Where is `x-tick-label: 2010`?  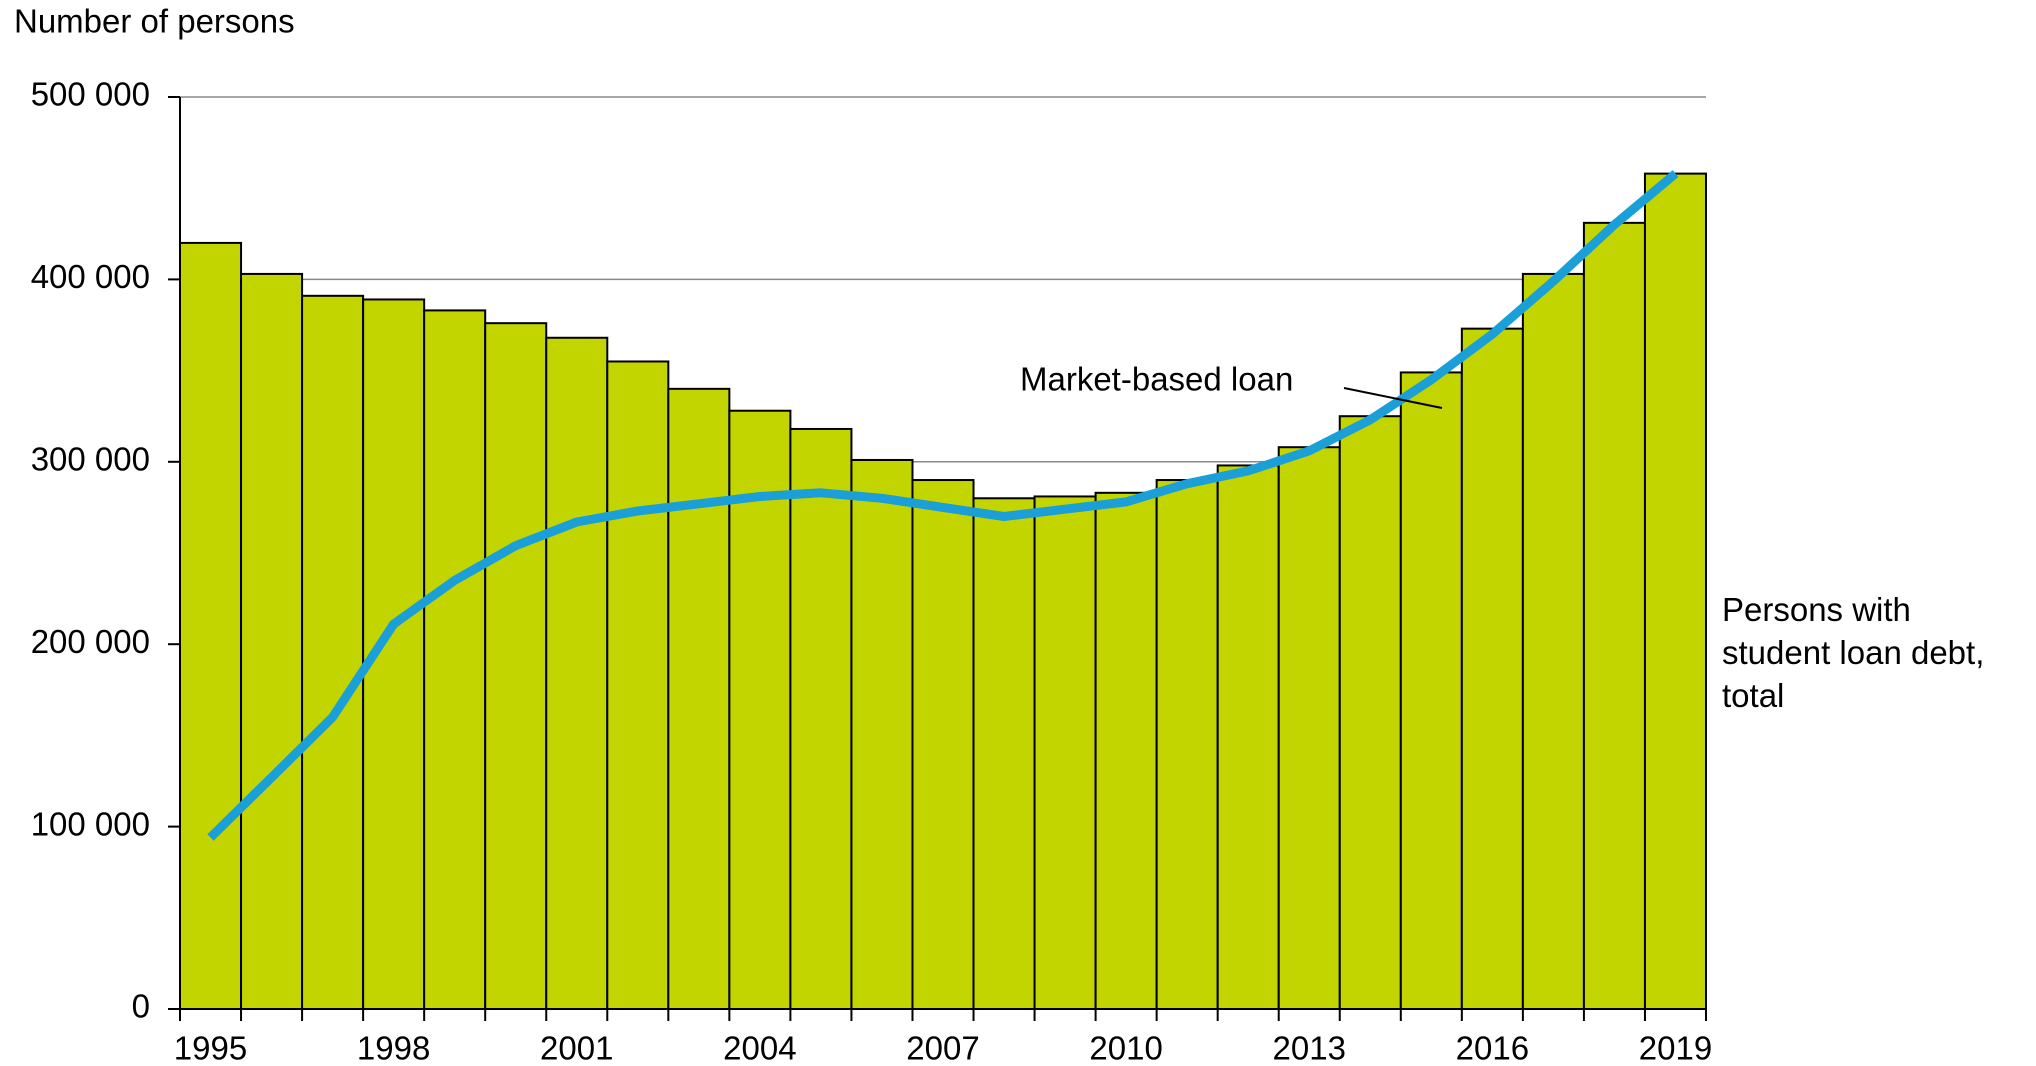
x-tick-label: 2010 is located at coordinates (1125, 1048).